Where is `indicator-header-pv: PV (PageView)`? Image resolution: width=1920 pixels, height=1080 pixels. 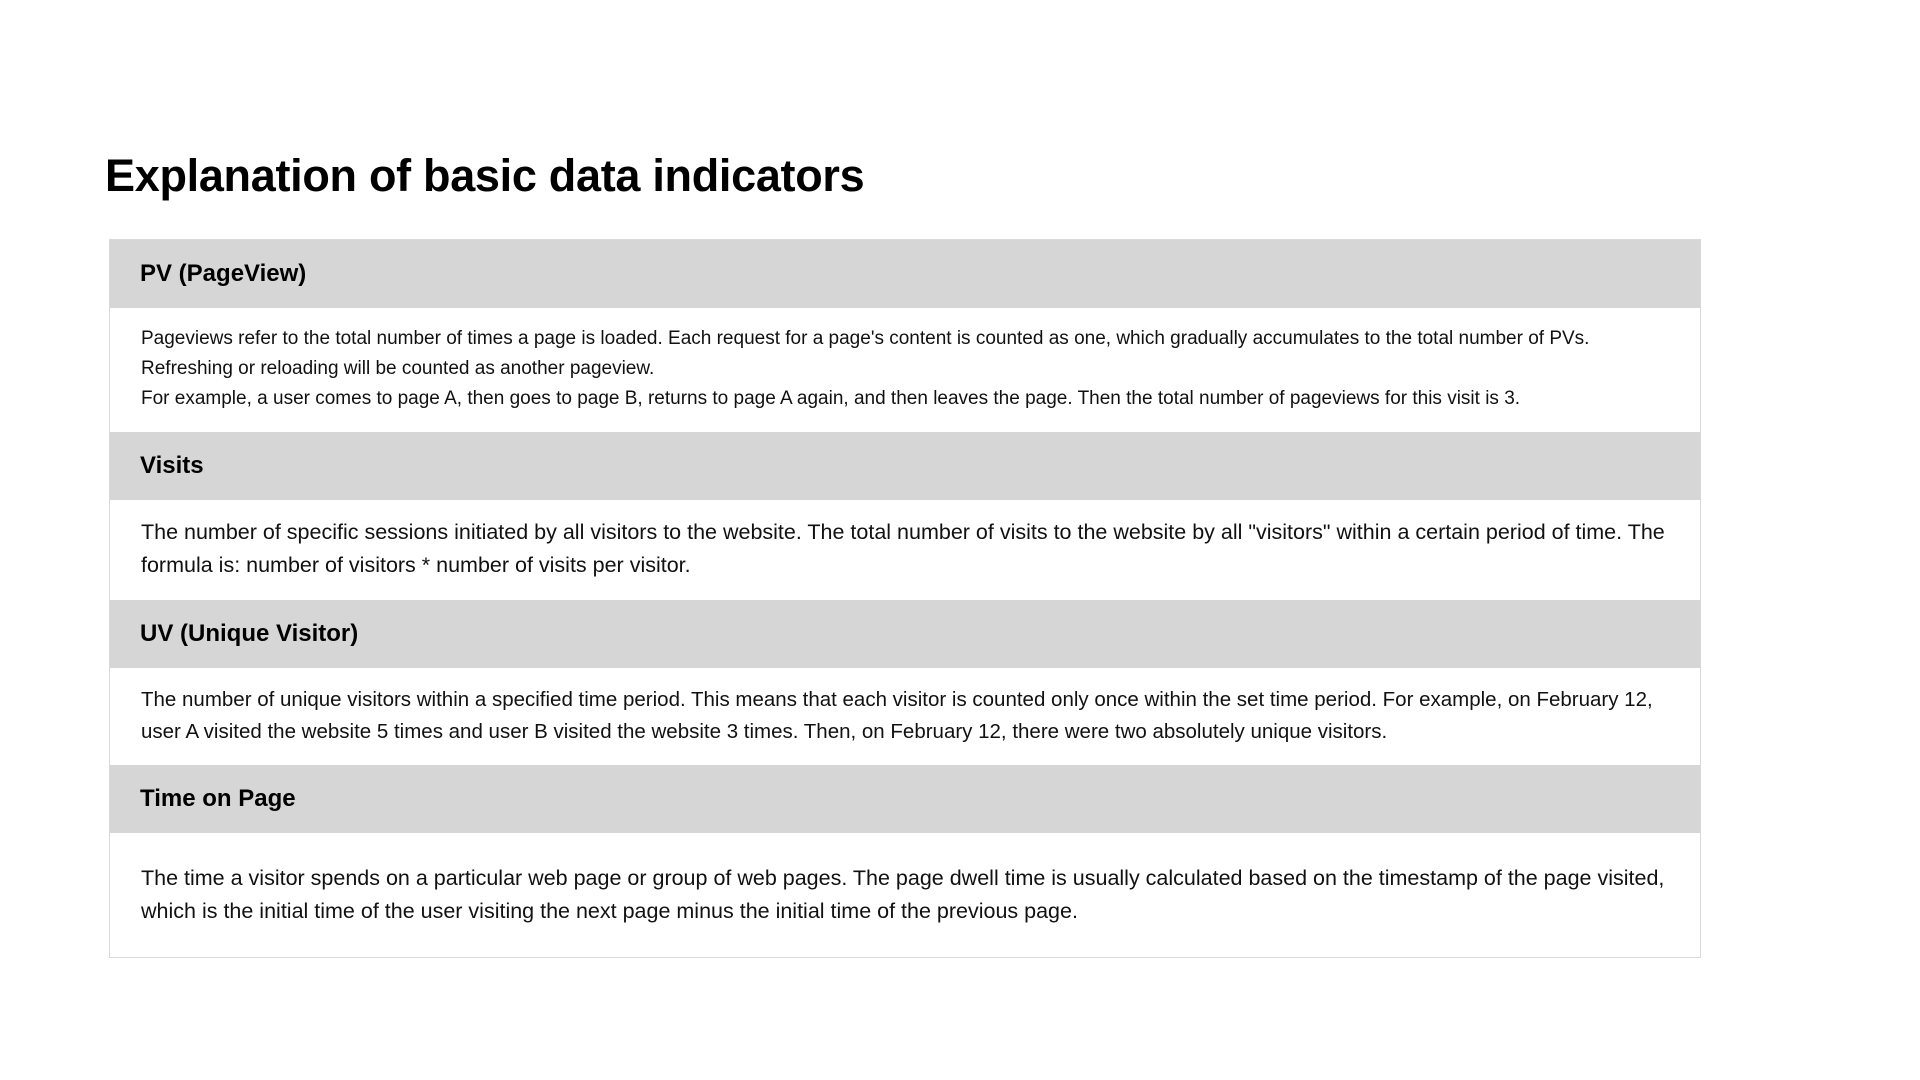
indicator-header-pv: PV (PageView) is located at coordinates (905, 274).